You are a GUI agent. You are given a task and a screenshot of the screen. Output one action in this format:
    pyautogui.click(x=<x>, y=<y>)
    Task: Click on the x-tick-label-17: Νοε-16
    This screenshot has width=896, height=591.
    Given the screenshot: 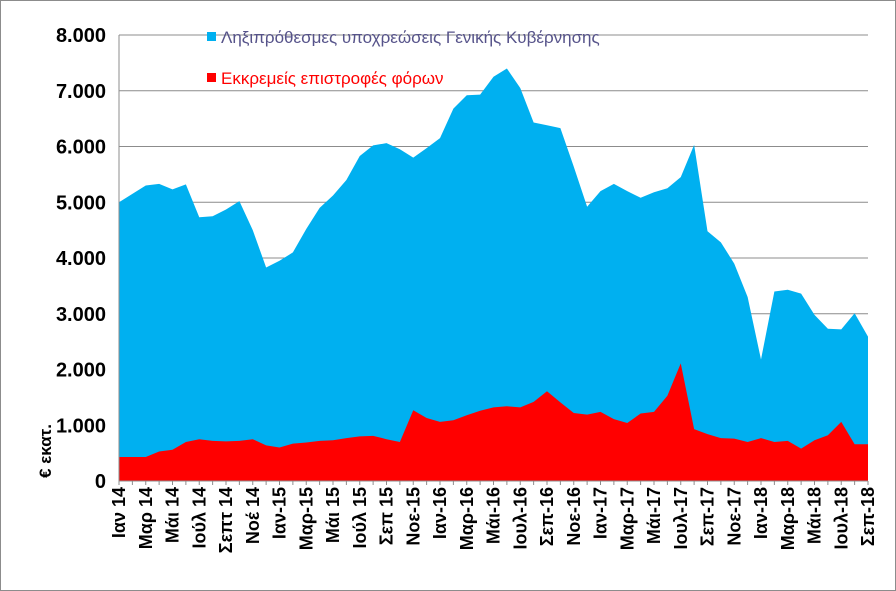 What is the action you would take?
    pyautogui.click(x=574, y=516)
    